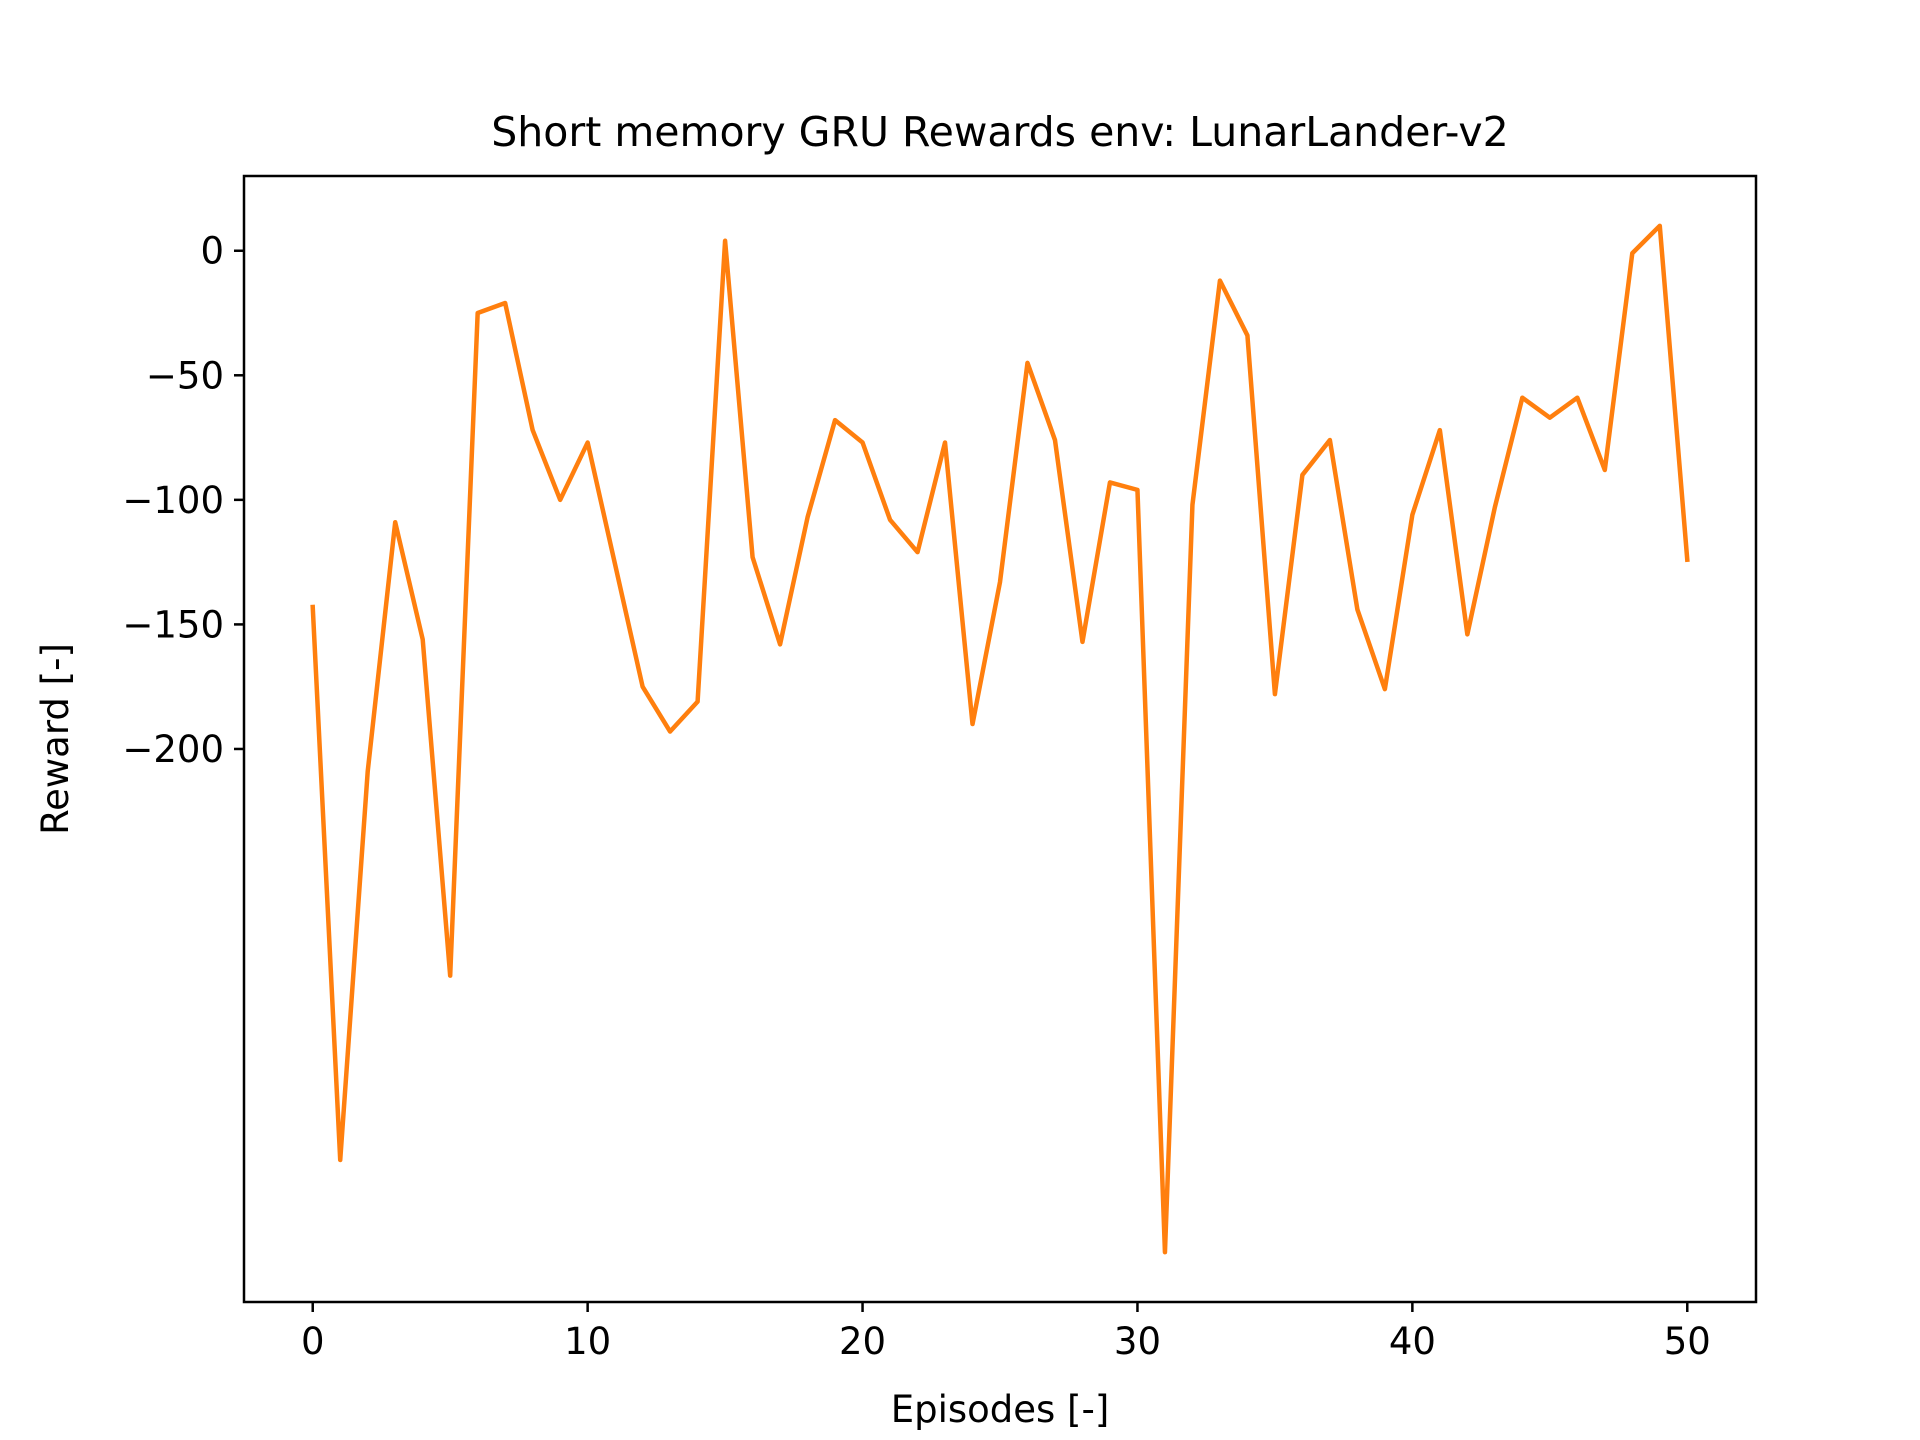 The height and width of the screenshot is (1440, 1920). What do you see at coordinates (587, 1341) in the screenshot?
I see `x-tick-label: 10` at bounding box center [587, 1341].